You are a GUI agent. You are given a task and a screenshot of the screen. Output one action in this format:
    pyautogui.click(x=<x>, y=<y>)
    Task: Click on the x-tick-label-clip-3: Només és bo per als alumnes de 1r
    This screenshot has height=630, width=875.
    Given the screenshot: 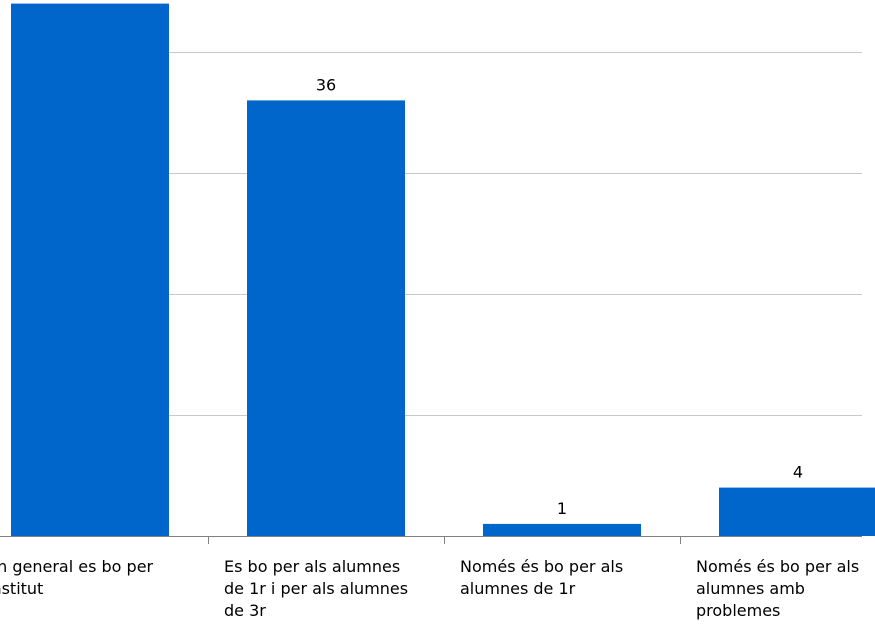 What is the action you would take?
    pyautogui.click(x=555, y=593)
    